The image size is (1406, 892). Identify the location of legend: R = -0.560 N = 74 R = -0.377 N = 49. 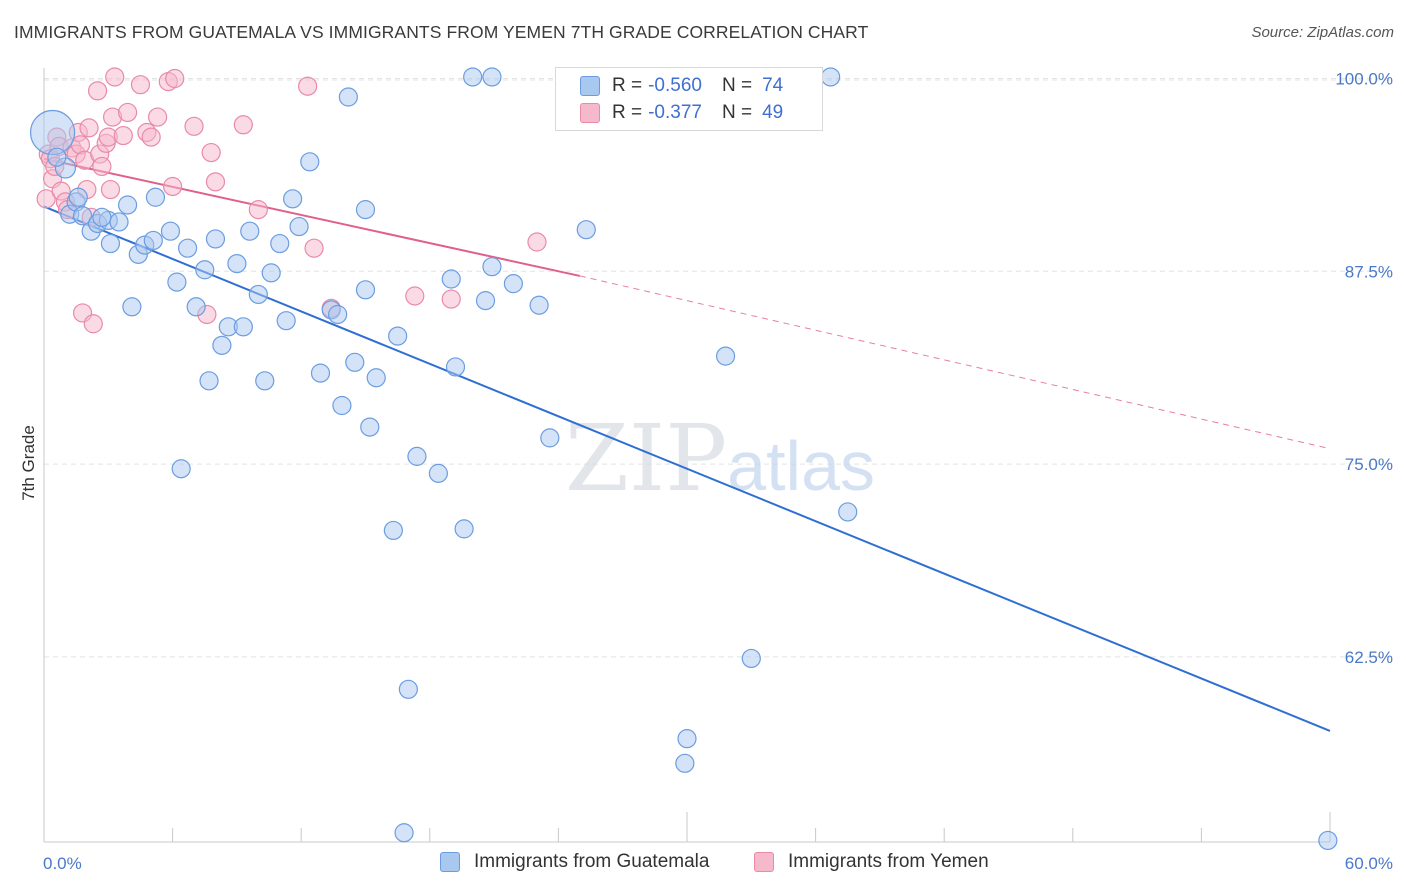
(689, 99).